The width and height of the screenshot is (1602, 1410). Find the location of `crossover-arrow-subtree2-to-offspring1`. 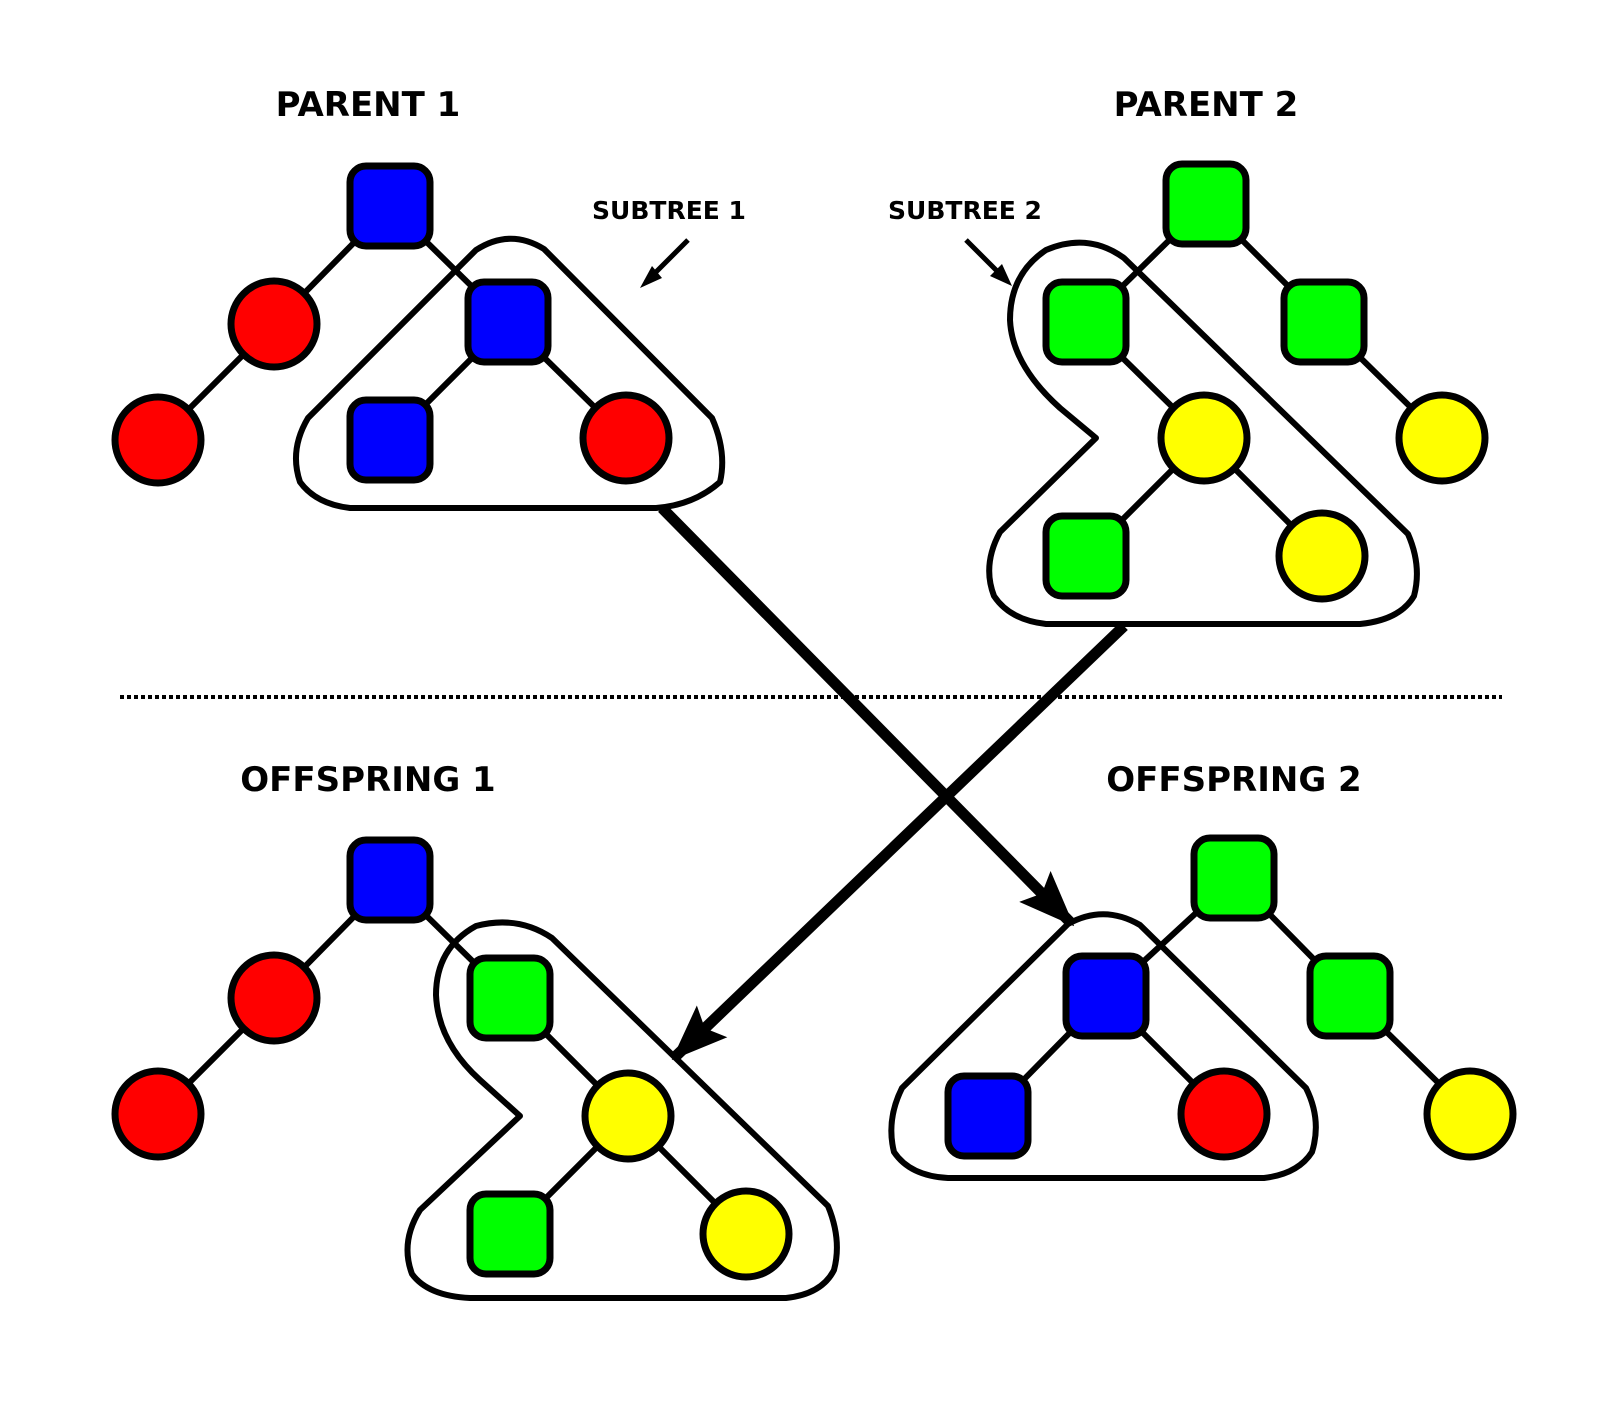

crossover-arrow-subtree2-to-offspring1 is located at coordinates (899, 841).